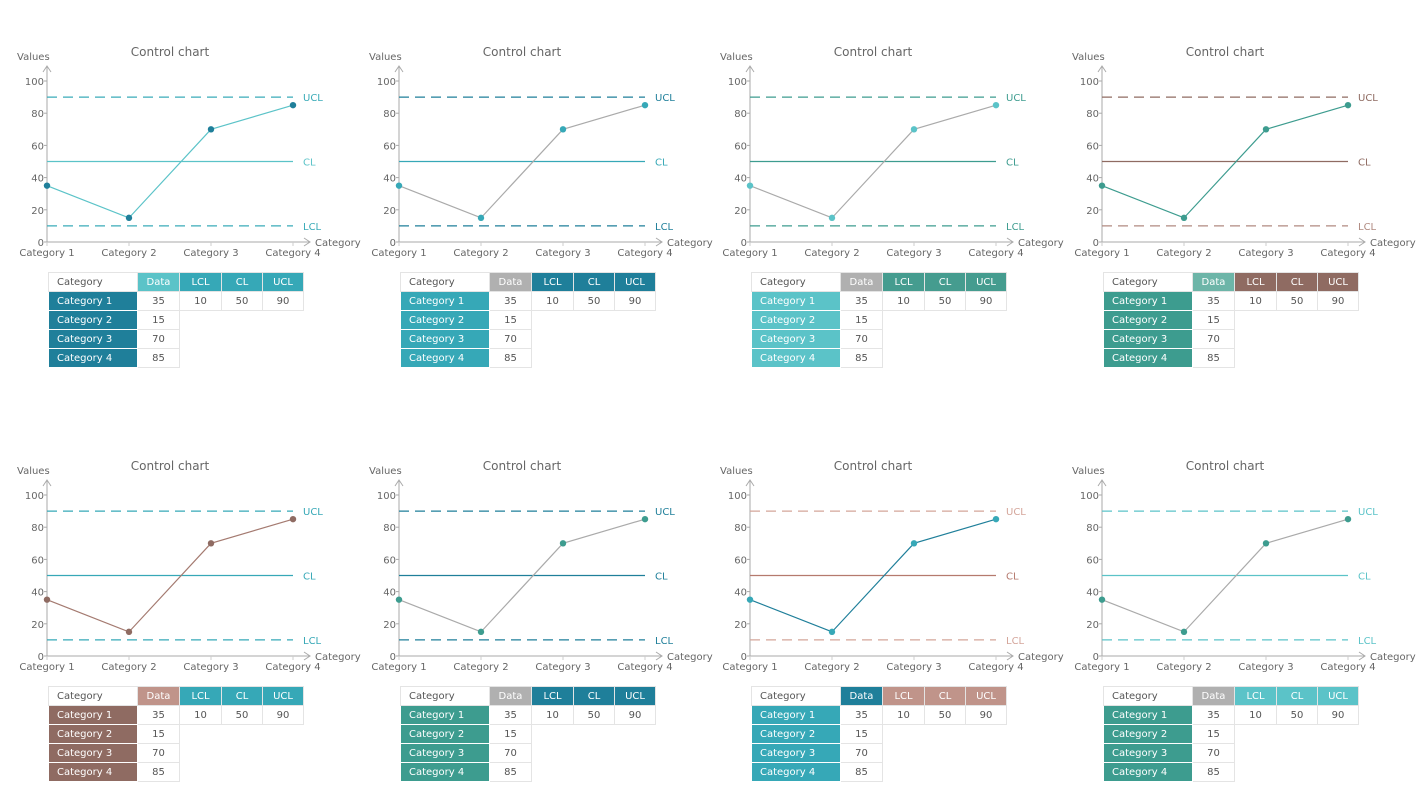 Image resolution: width=1426 pixels, height=812 pixels. What do you see at coordinates (1092, 179) in the screenshot?
I see `y-tick-label: 40` at bounding box center [1092, 179].